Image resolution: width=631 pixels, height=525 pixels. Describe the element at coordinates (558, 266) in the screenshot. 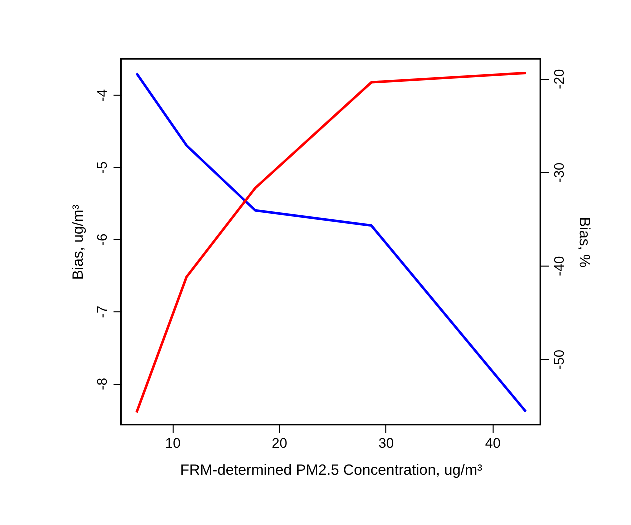

I see `y2-tick-label: -40` at that location.